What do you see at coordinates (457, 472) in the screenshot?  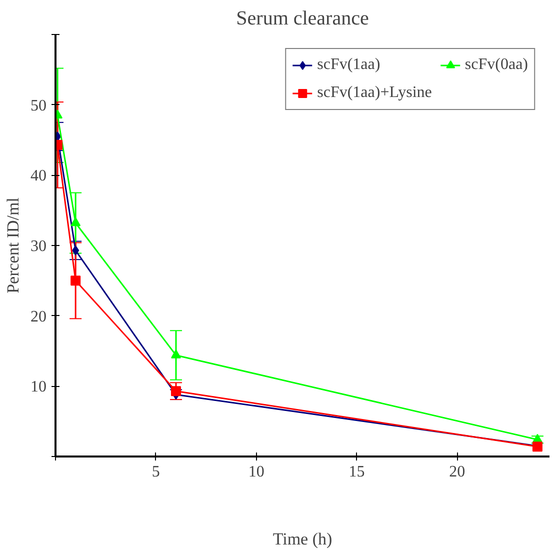 I see `x-tick-label: 20` at bounding box center [457, 472].